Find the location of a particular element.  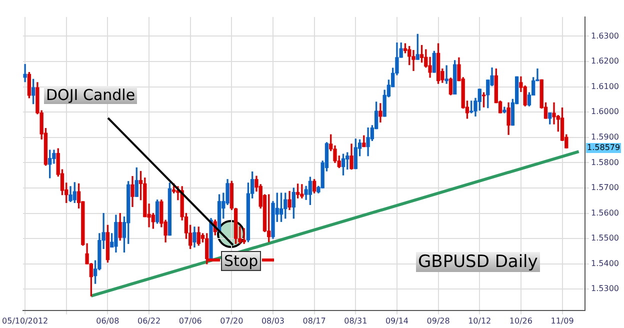

x-tick-label: 08/17 is located at coordinates (314, 321).